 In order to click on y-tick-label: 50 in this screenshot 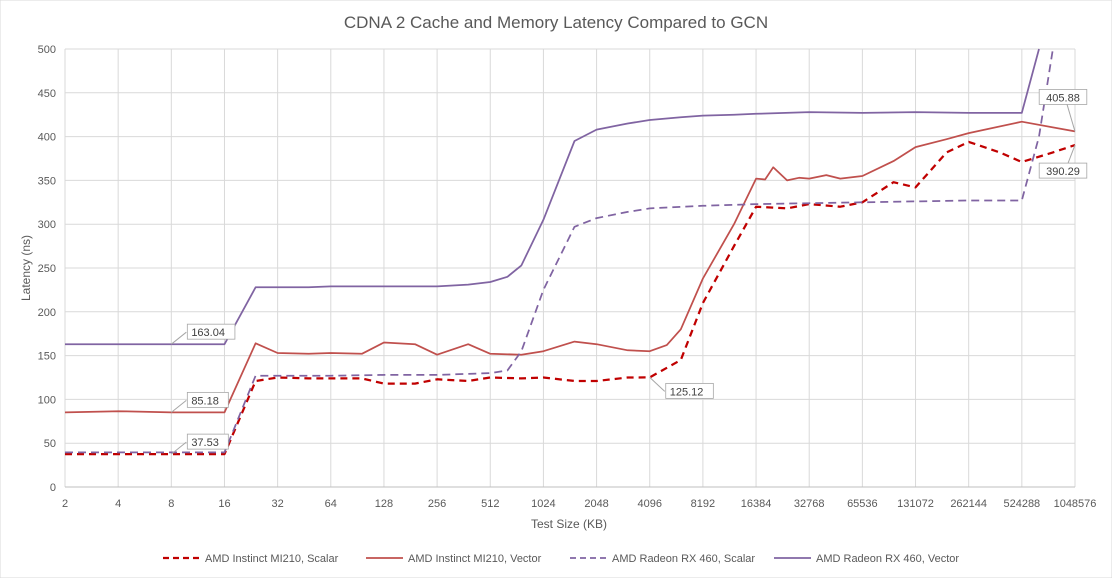, I will do `click(50, 444)`.